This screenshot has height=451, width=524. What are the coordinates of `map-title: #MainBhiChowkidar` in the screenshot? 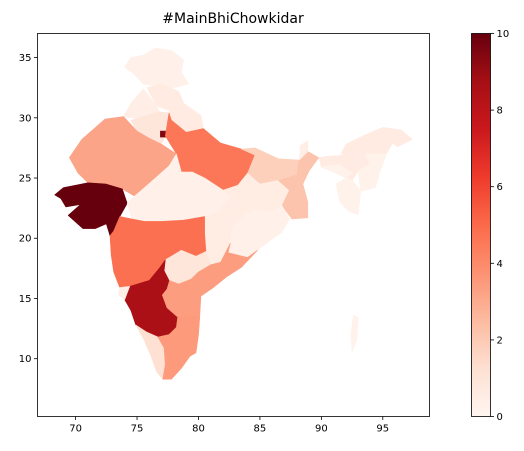 It's located at (233, 19).